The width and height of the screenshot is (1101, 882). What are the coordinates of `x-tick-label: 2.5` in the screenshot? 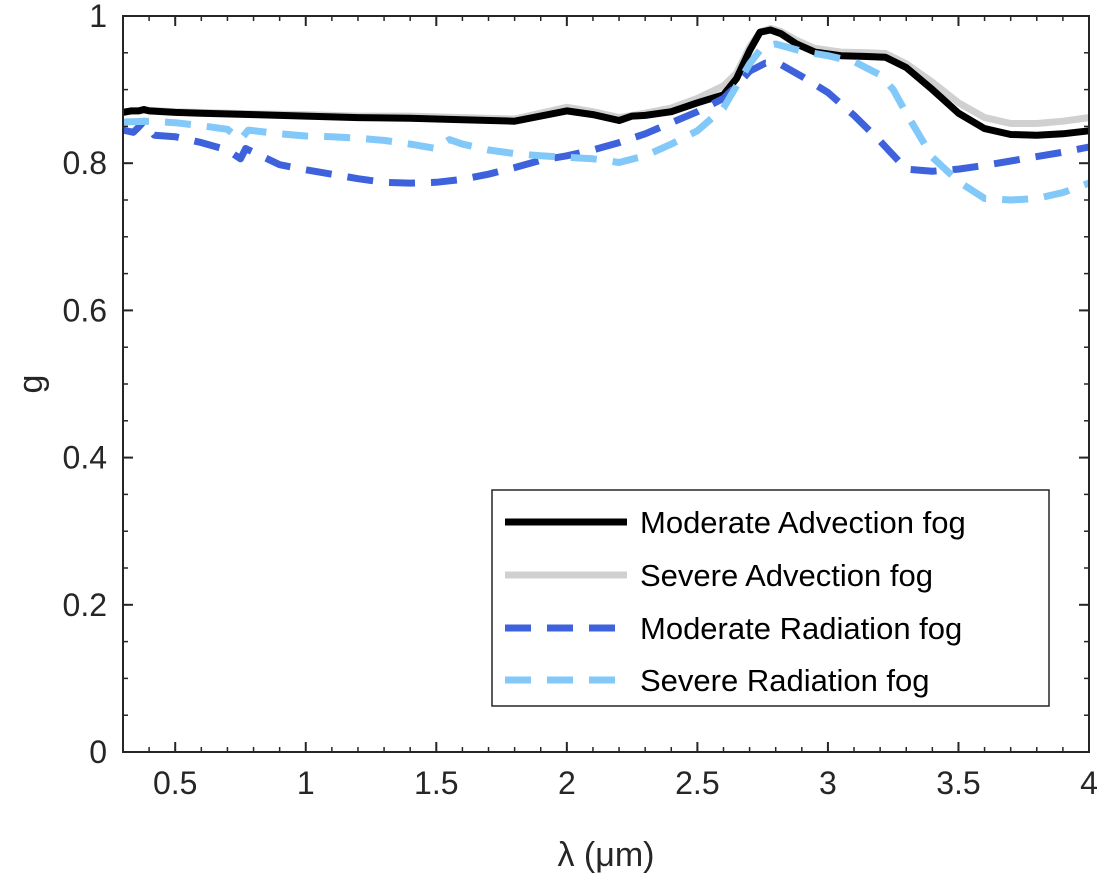 It's located at (697, 783).